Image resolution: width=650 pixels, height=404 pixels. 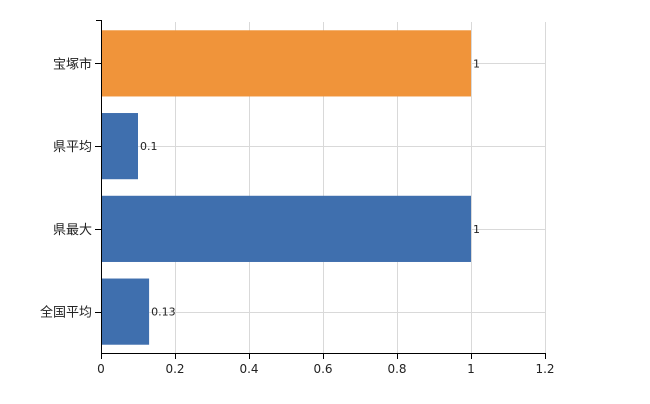 I want to click on category-label: 県平均, so click(x=72, y=147).